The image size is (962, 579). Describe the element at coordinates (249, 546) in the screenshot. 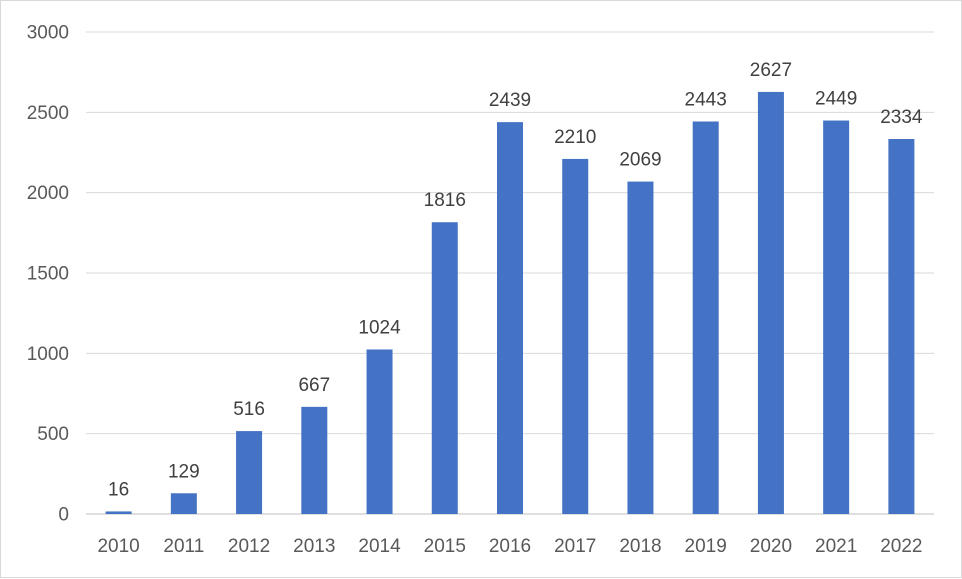

I see `x-tick-label-2012: 2012` at that location.